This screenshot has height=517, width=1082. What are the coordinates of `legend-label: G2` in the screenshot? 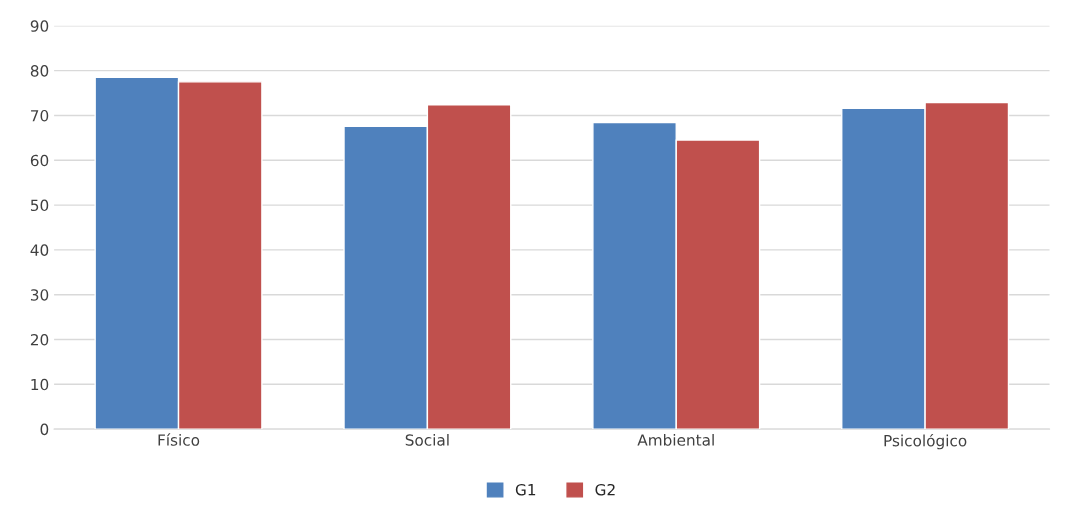 It's located at (605, 489).